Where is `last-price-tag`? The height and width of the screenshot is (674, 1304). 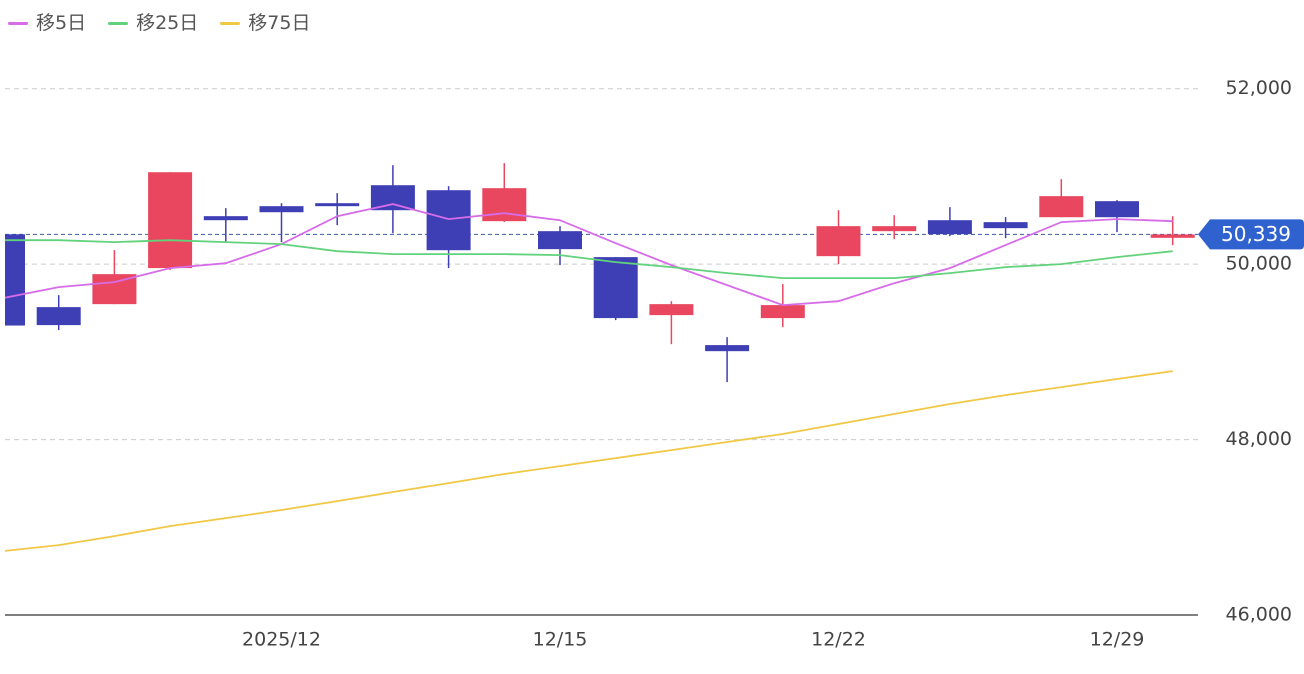 last-price-tag is located at coordinates (1251, 234).